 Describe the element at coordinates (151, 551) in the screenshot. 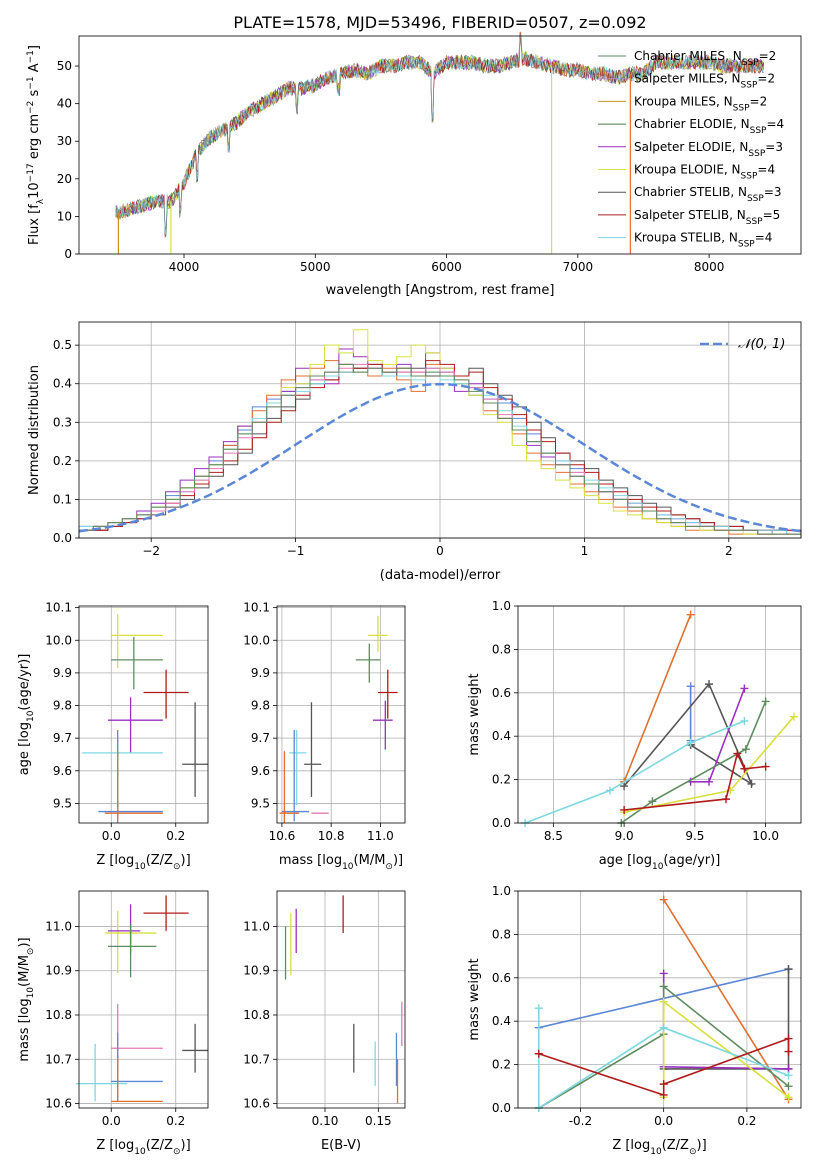

I see `x-tick-label: −2` at that location.